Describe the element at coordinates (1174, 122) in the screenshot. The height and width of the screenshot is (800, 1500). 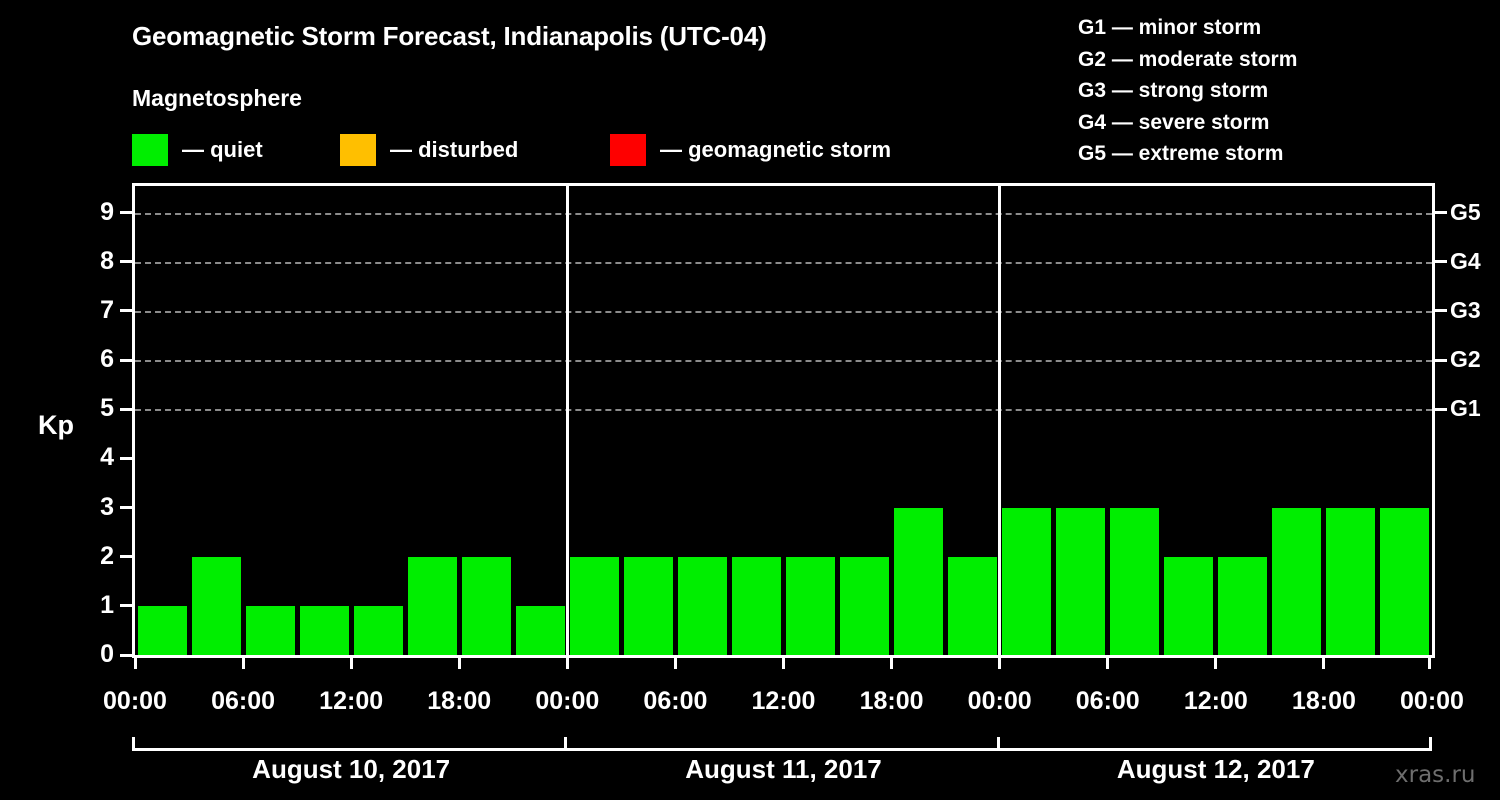
I see `g-legend-row-g4: G4 — severe storm` at that location.